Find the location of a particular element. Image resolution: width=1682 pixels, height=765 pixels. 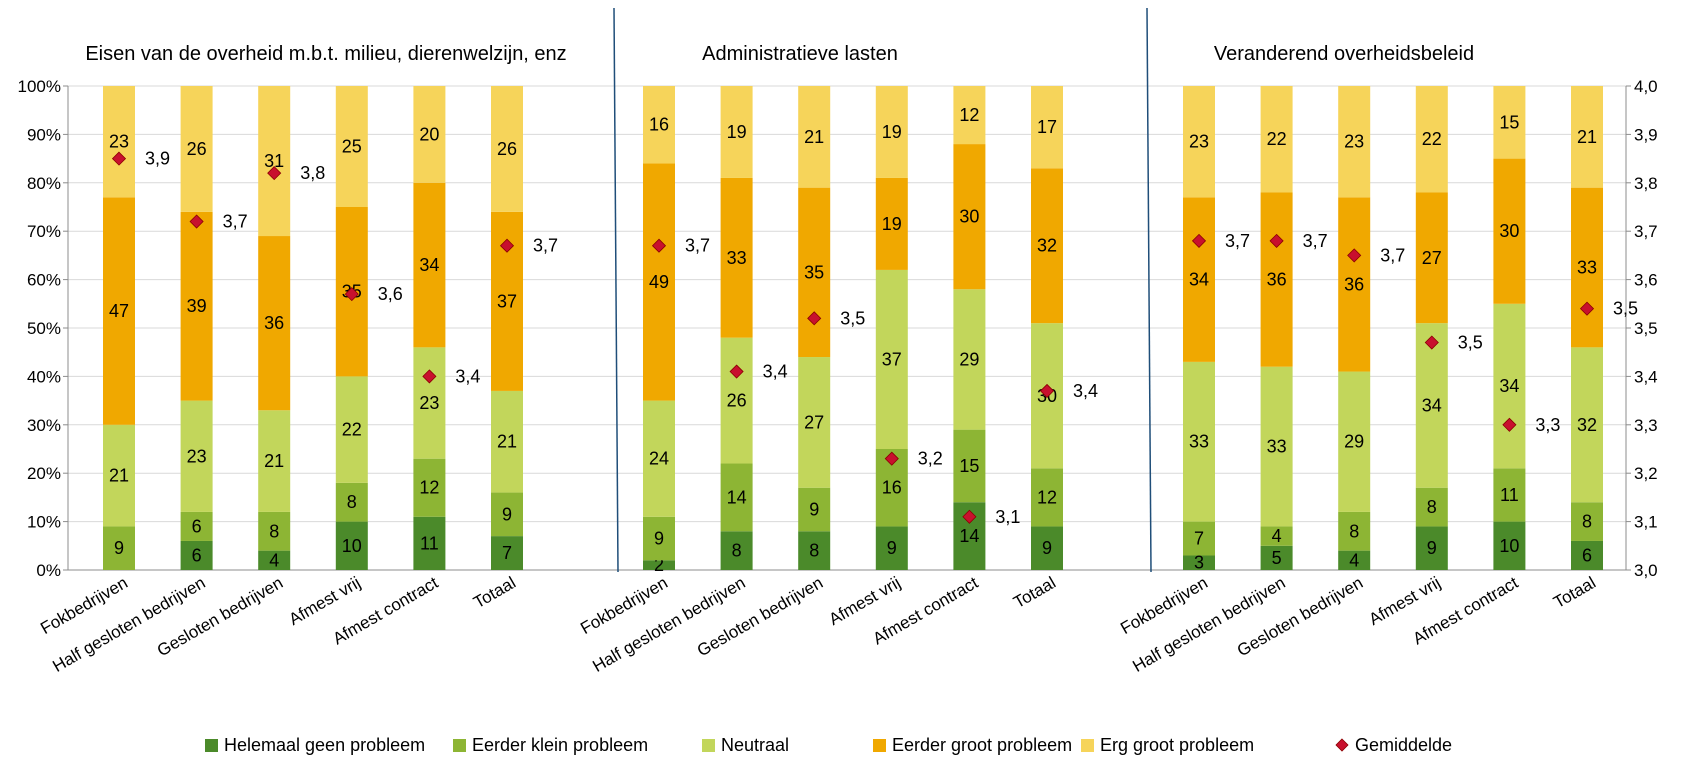

bar-value-label: 19 is located at coordinates (892, 132).